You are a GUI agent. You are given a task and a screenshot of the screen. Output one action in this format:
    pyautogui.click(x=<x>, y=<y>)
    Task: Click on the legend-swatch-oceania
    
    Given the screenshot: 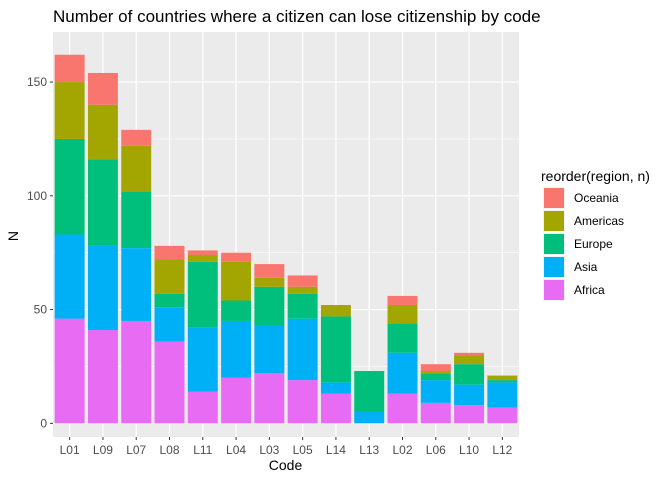 What is the action you would take?
    pyautogui.click(x=554, y=198)
    